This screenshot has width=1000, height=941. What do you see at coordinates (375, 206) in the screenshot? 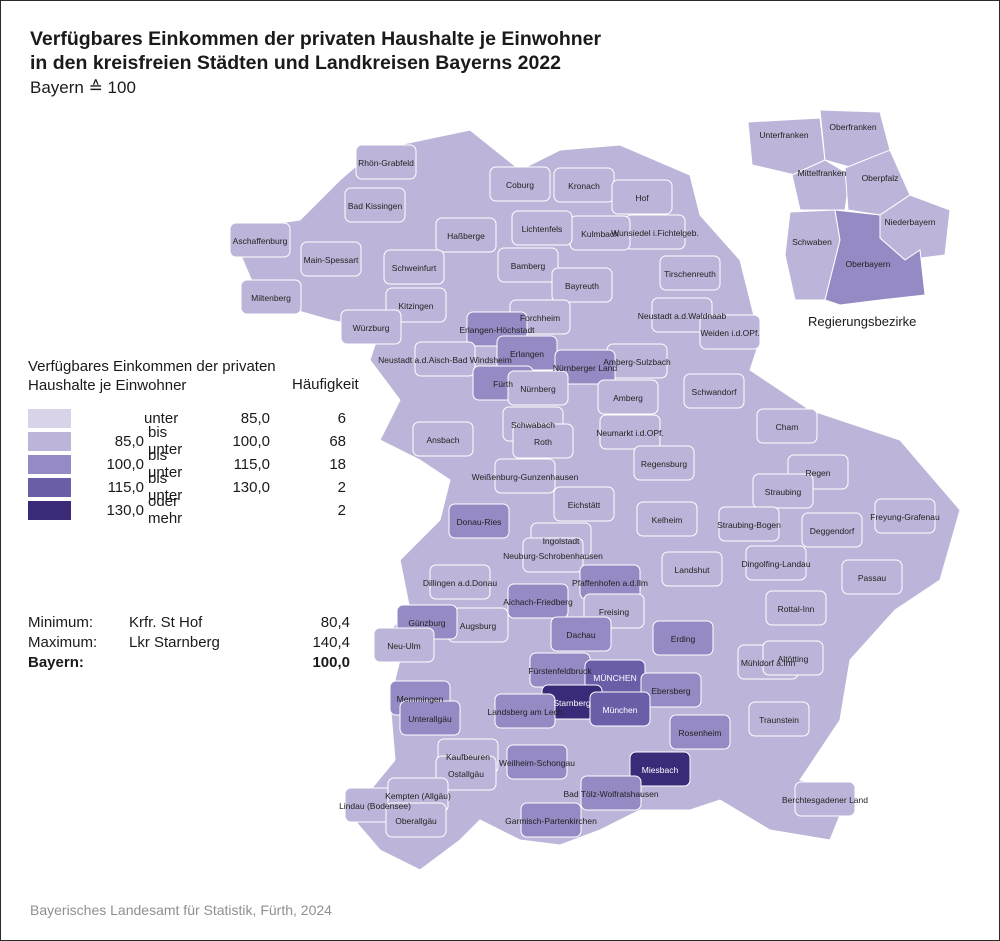
I see `district-label: Bad Kissingen` at bounding box center [375, 206].